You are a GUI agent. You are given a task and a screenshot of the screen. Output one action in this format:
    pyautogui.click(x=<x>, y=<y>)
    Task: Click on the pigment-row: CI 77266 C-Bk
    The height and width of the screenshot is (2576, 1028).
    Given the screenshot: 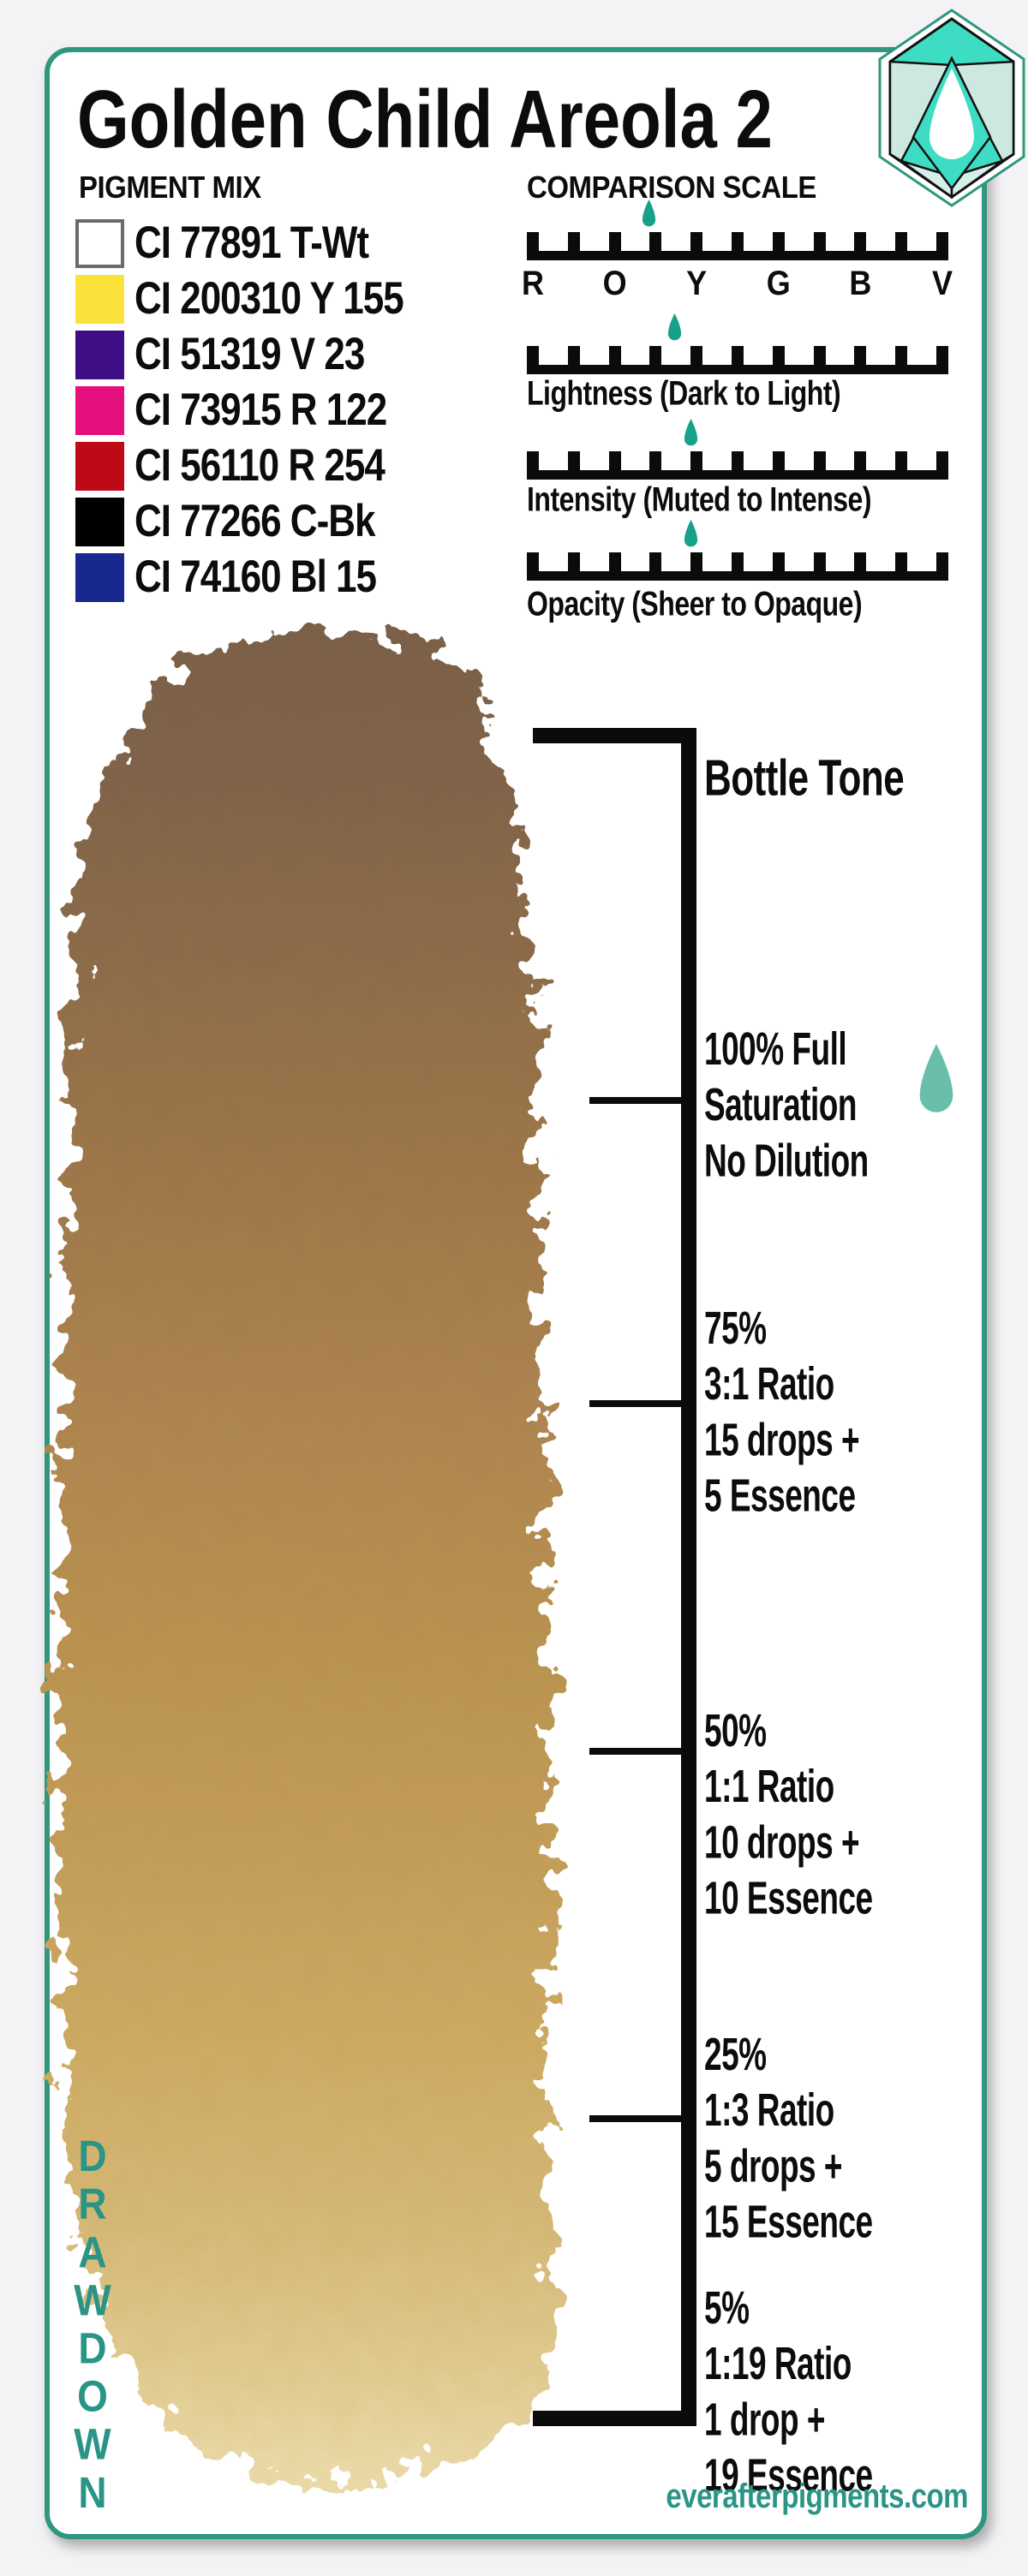 What is the action you would take?
    pyautogui.click(x=225, y=521)
    